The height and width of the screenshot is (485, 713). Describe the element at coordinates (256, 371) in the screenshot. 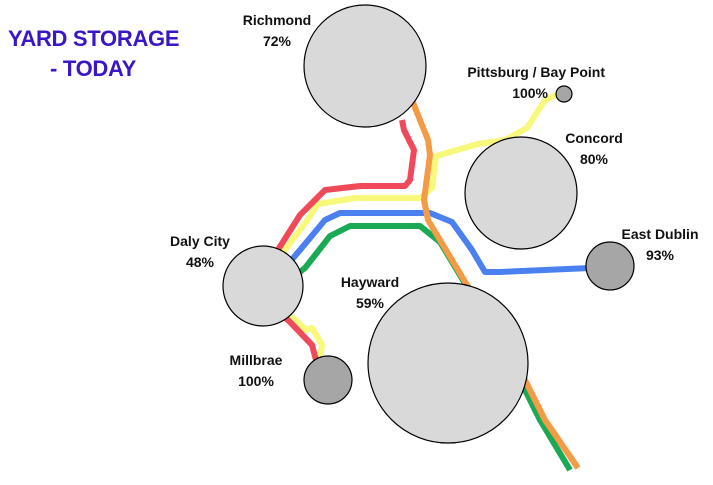

I see `station-label-millbrae: Millbrae 100%` at that location.